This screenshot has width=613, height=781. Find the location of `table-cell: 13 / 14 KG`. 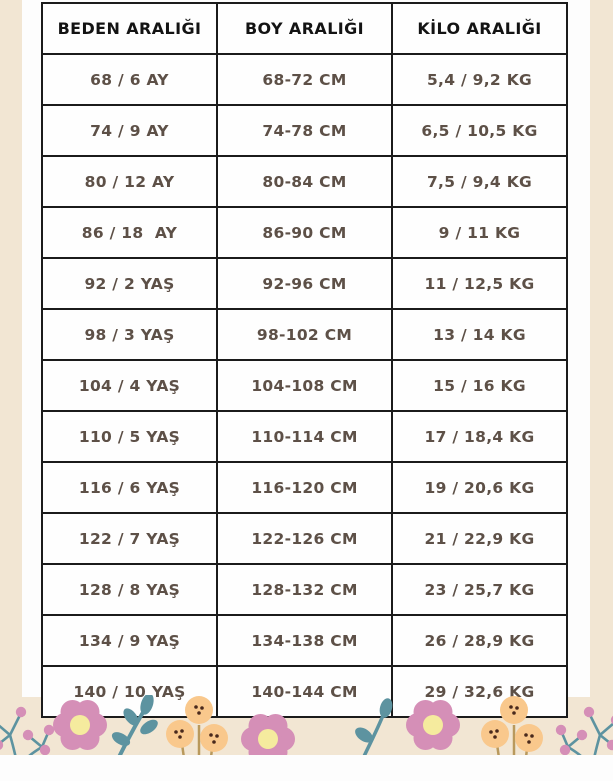

table-cell: 13 / 14 KG is located at coordinates (479, 334).